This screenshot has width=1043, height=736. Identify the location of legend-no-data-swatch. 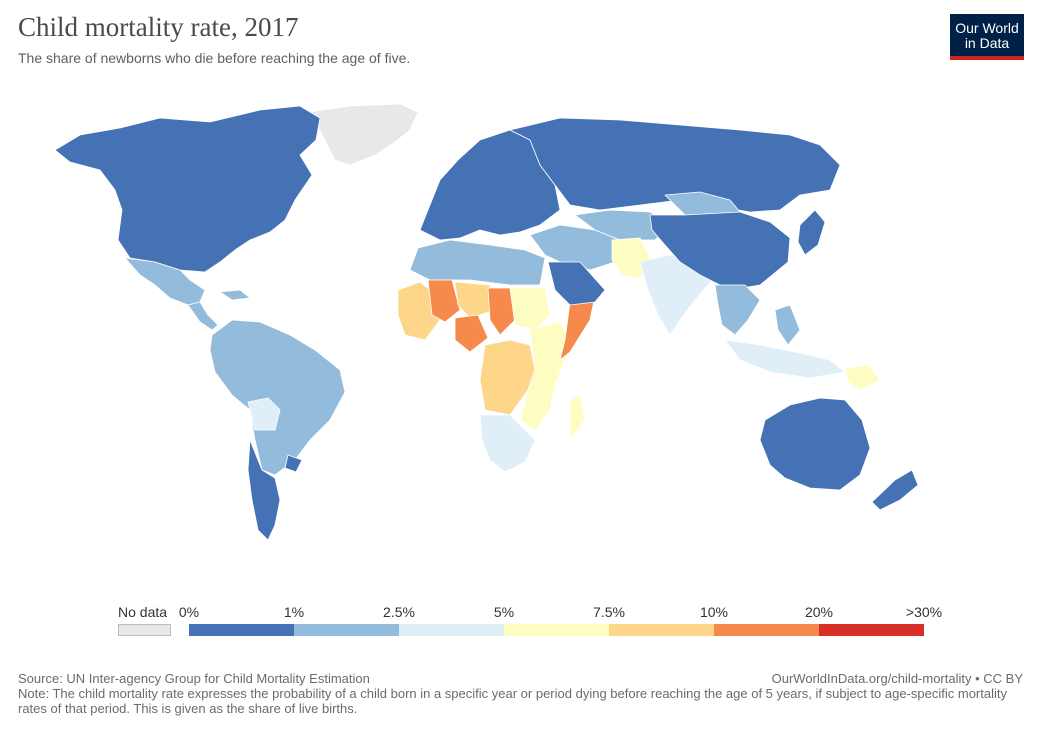
(144, 630).